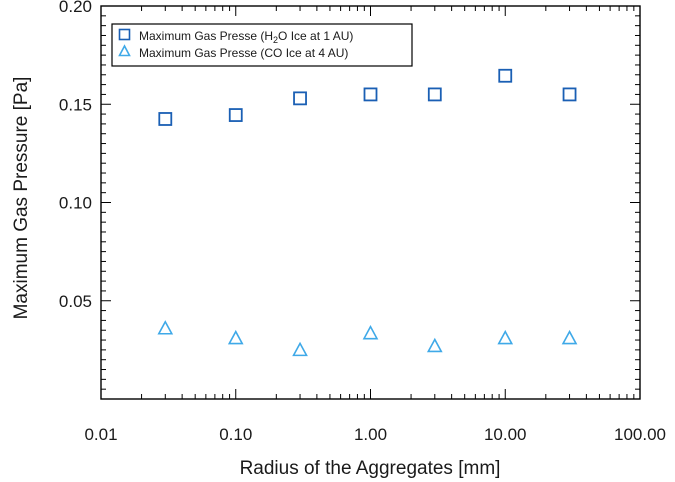 The width and height of the screenshot is (675, 482). I want to click on y-tick-label: 0.15, so click(75, 104).